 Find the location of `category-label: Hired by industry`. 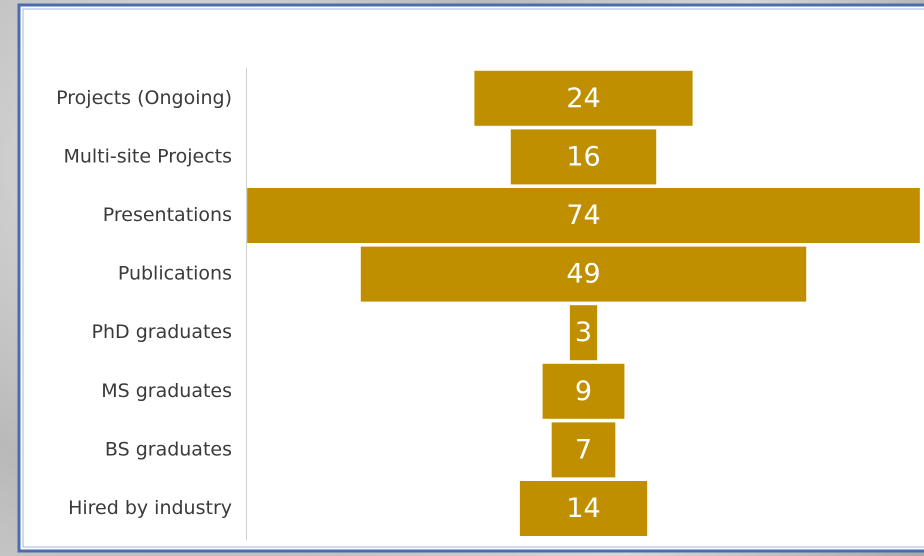

category-label: Hired by industry is located at coordinates (150, 508).